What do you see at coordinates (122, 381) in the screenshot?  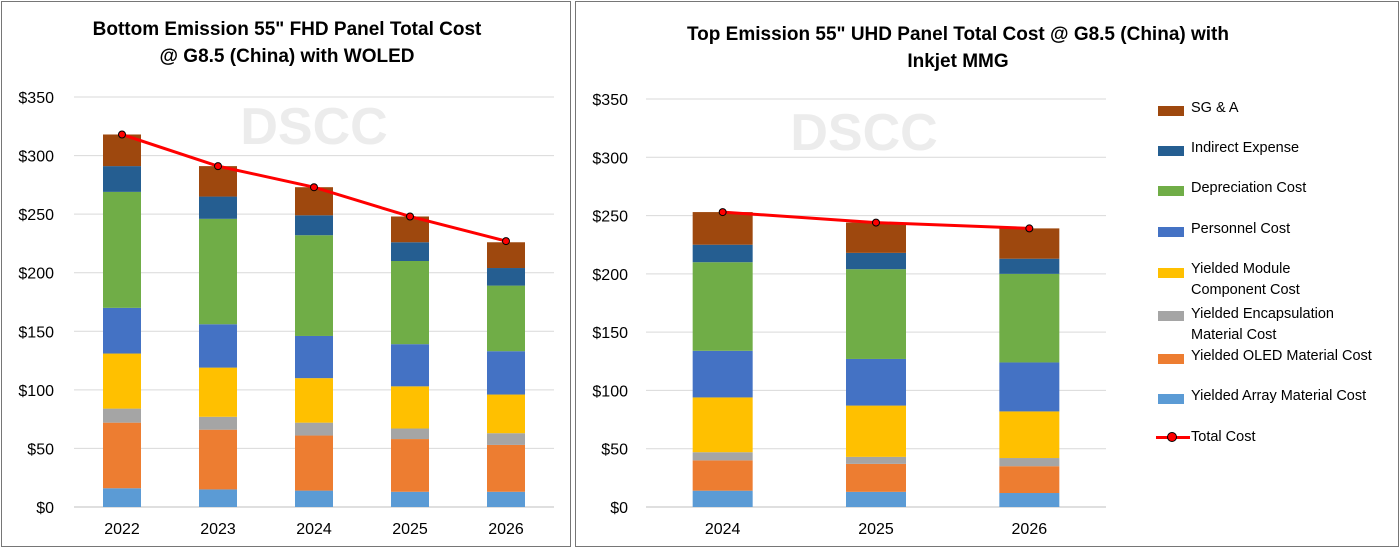 I see `left-bar-yielded-module-component-cost-2022` at bounding box center [122, 381].